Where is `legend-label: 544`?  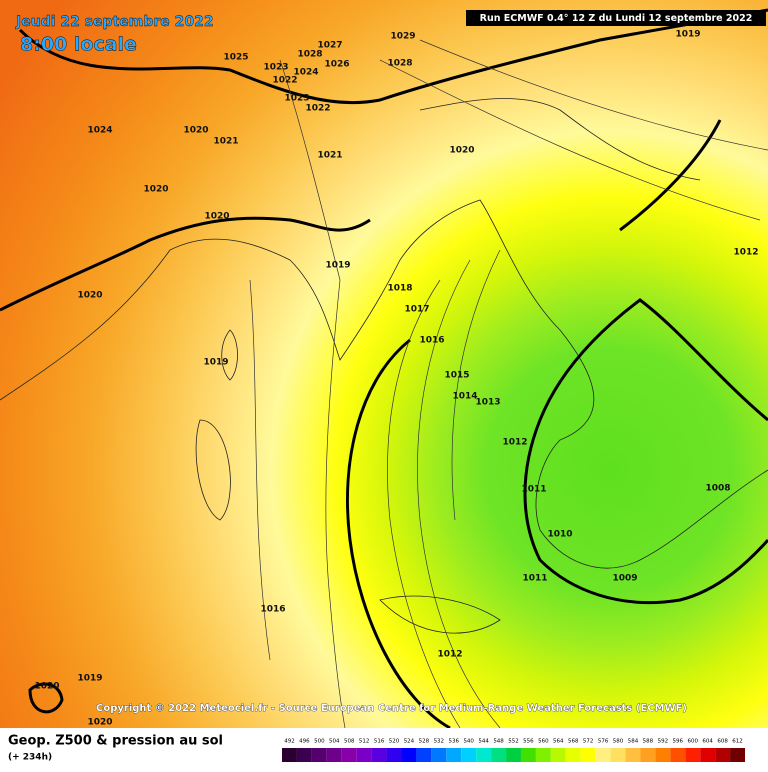 legend-label: 544 is located at coordinates (483, 742).